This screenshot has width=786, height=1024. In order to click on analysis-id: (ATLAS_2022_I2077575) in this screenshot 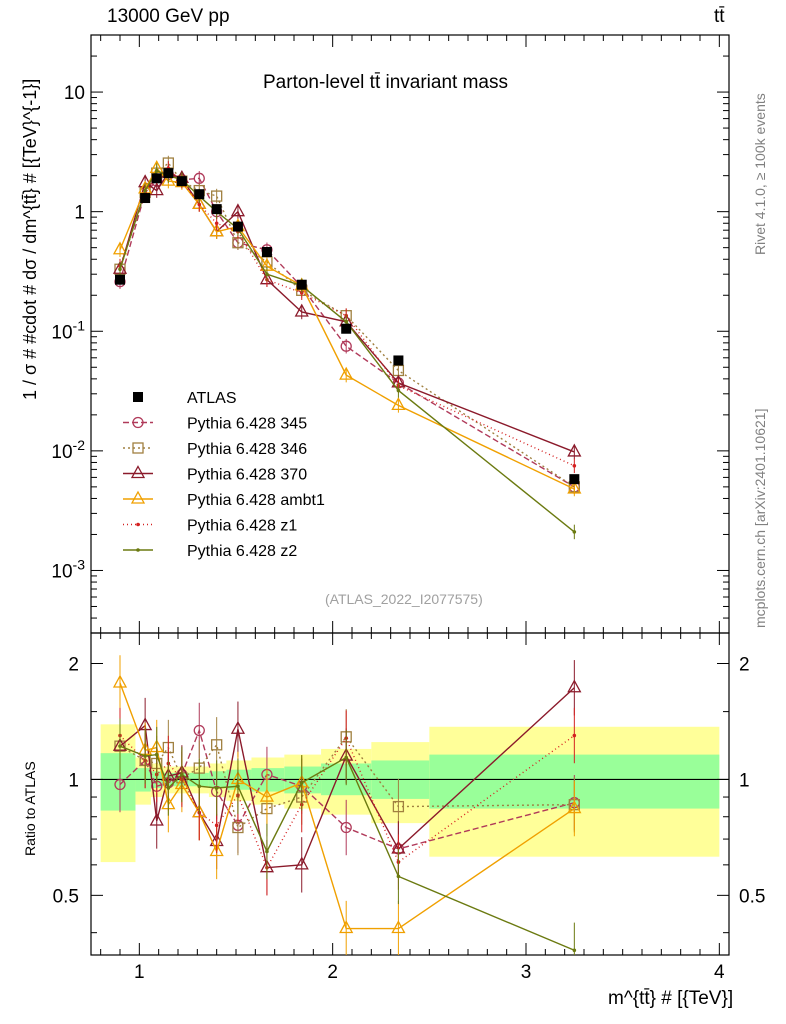, I will do `click(404, 599)`.